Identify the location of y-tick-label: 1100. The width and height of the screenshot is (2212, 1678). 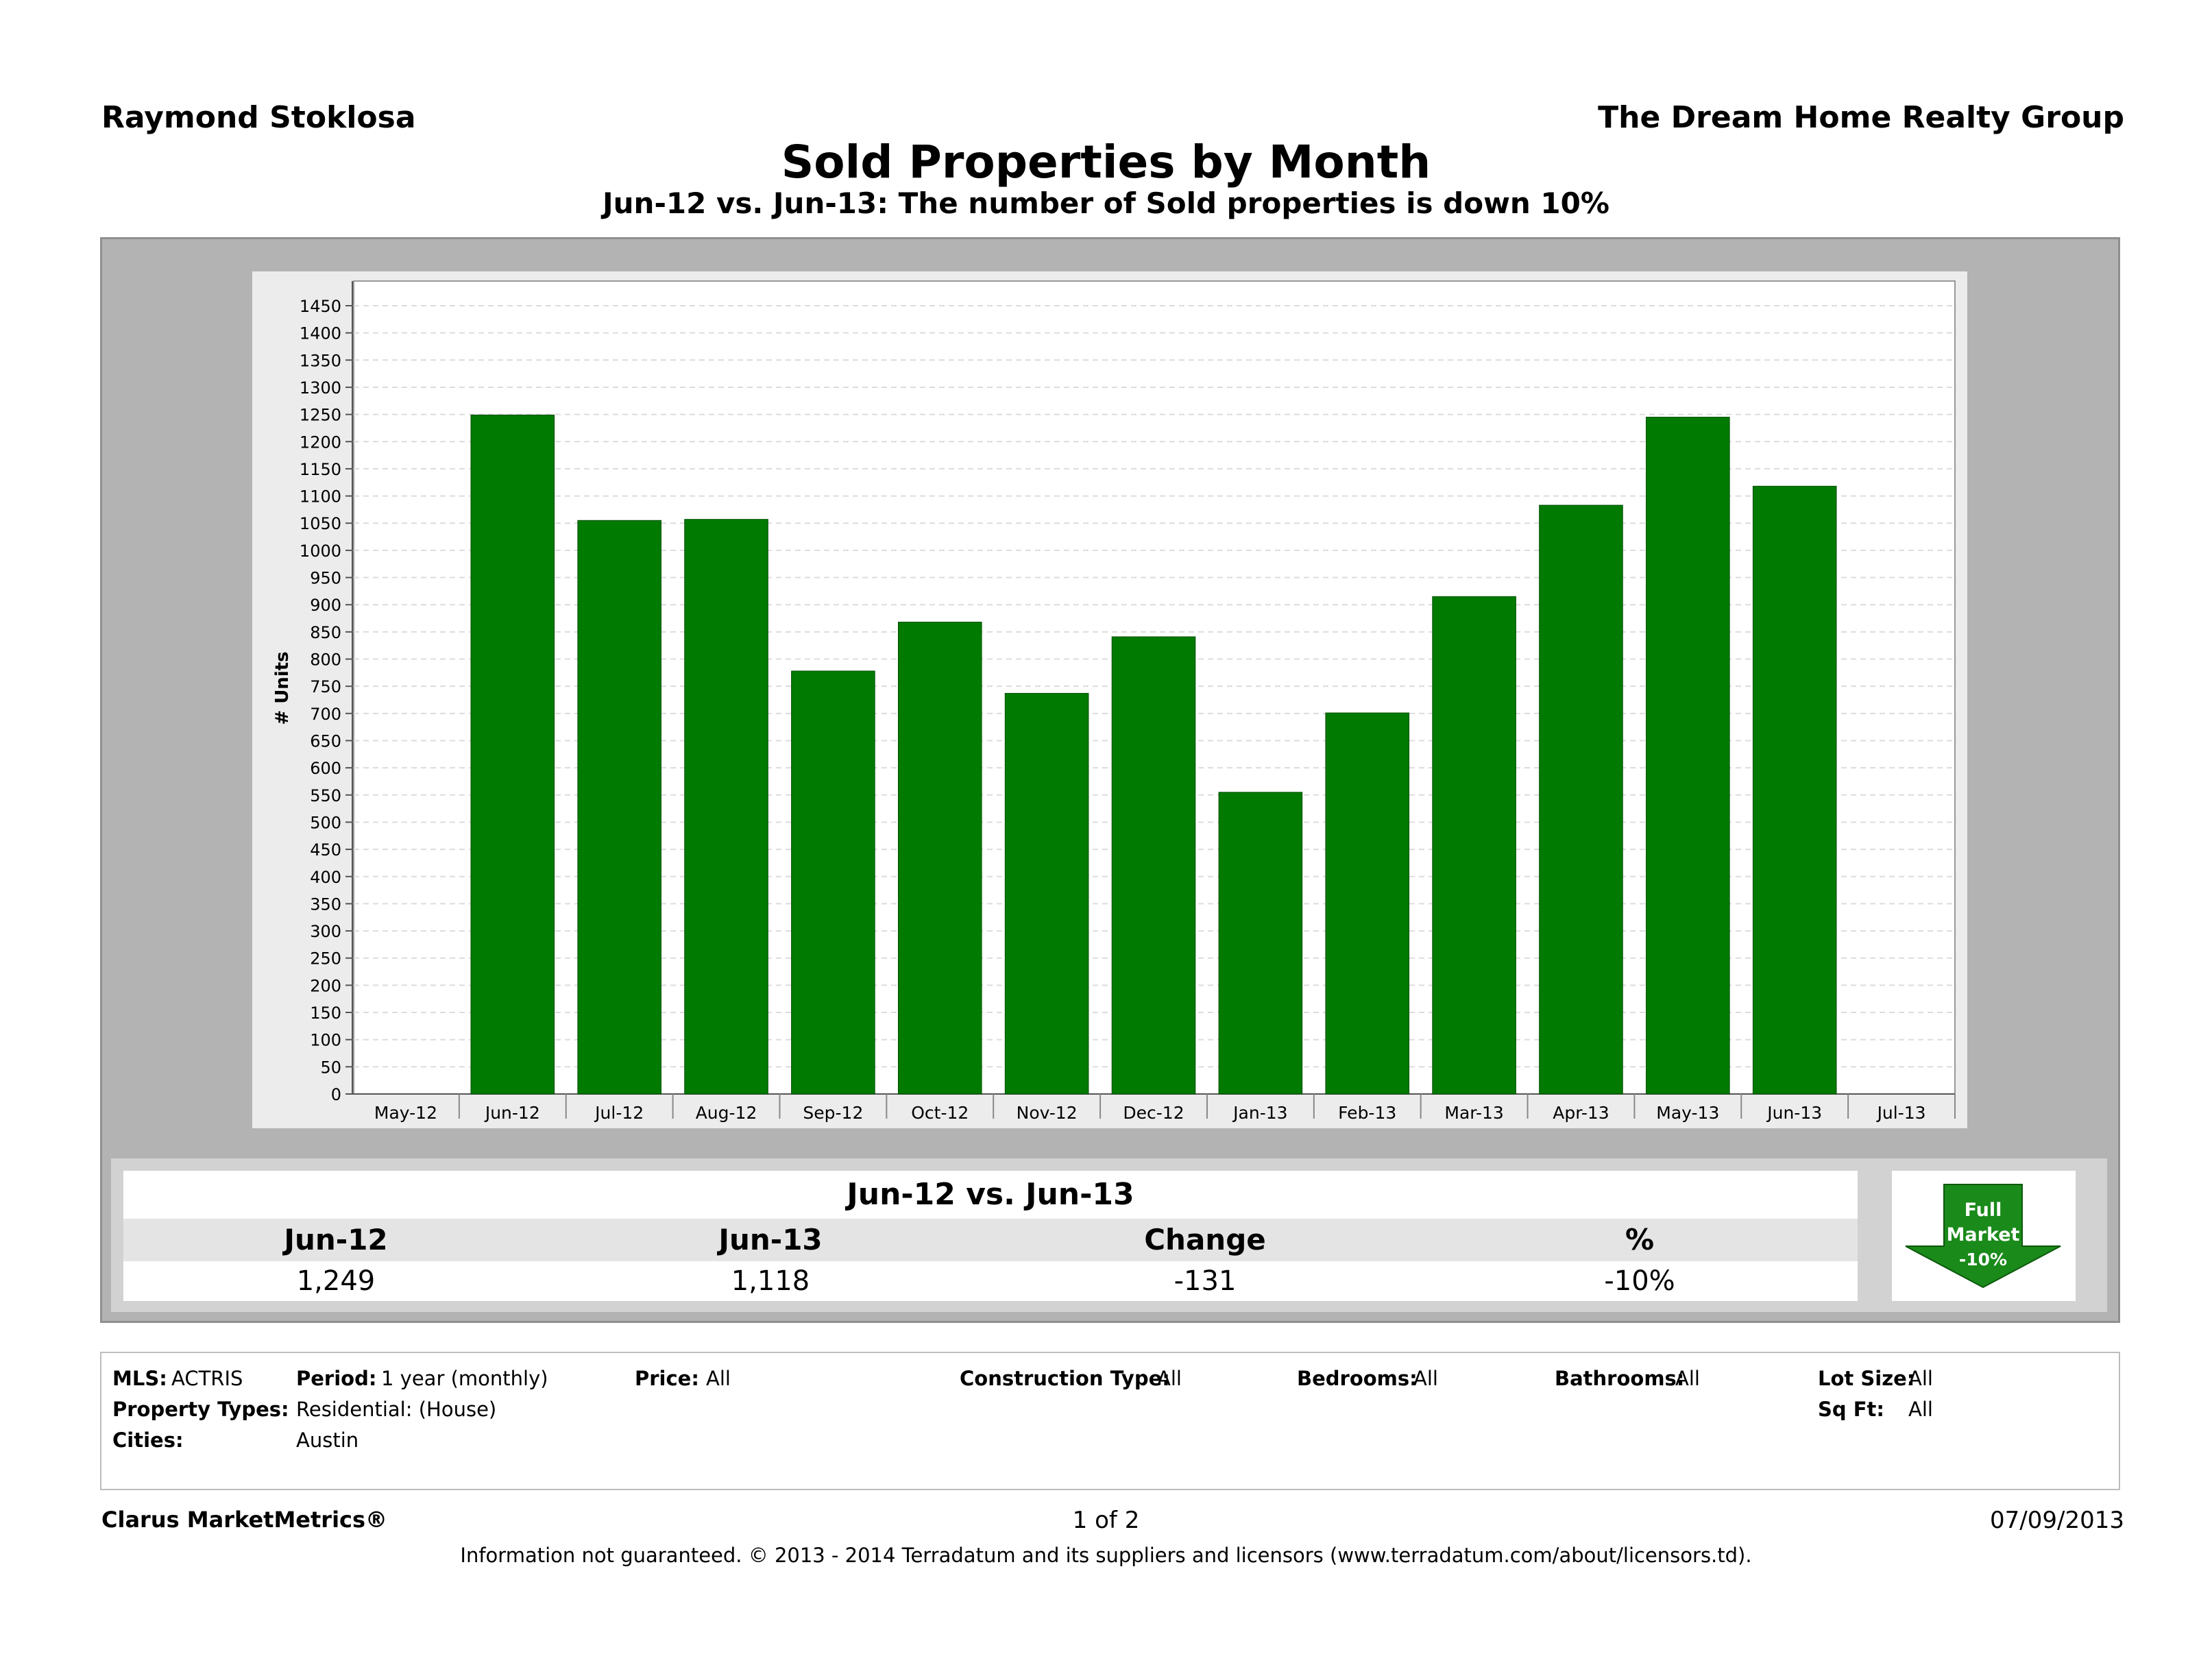
(320, 497).